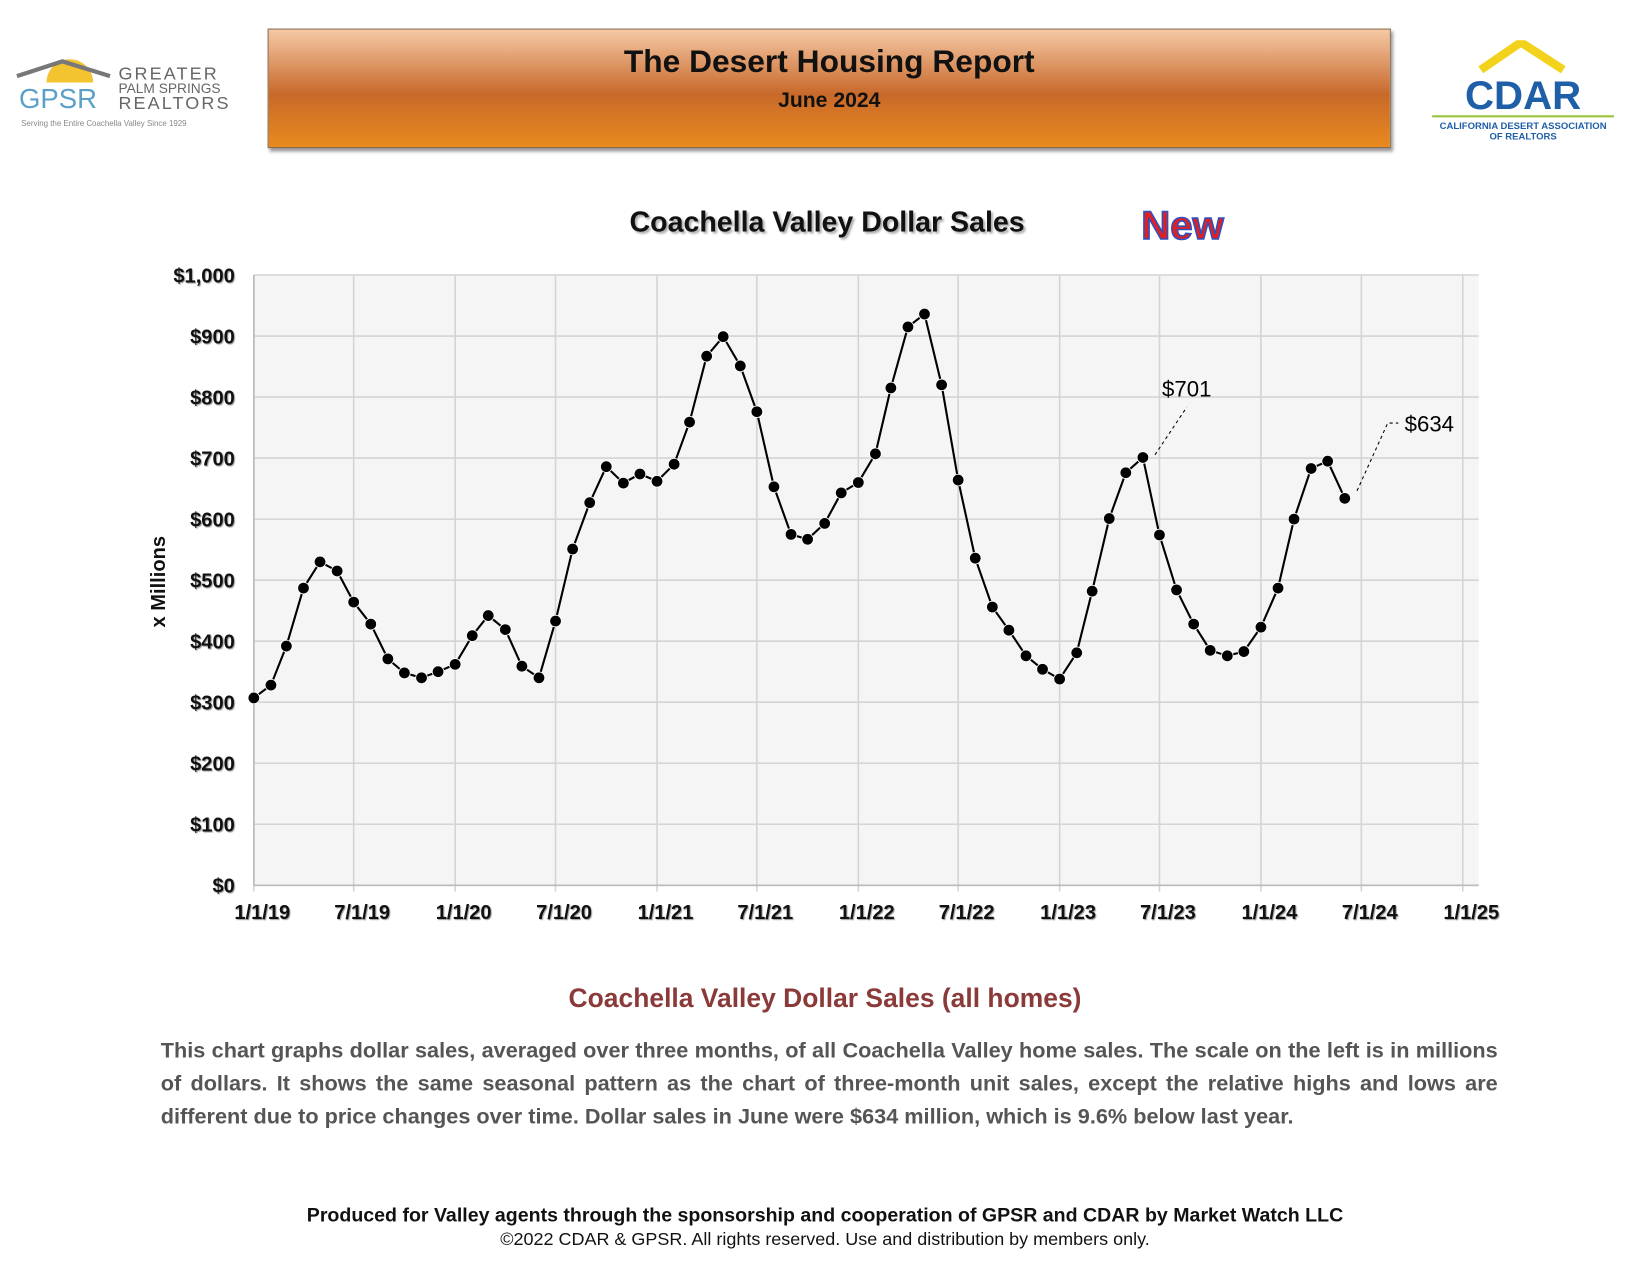  What do you see at coordinates (262, 913) in the screenshot?
I see `x-tick-label: 1/1/19` at bounding box center [262, 913].